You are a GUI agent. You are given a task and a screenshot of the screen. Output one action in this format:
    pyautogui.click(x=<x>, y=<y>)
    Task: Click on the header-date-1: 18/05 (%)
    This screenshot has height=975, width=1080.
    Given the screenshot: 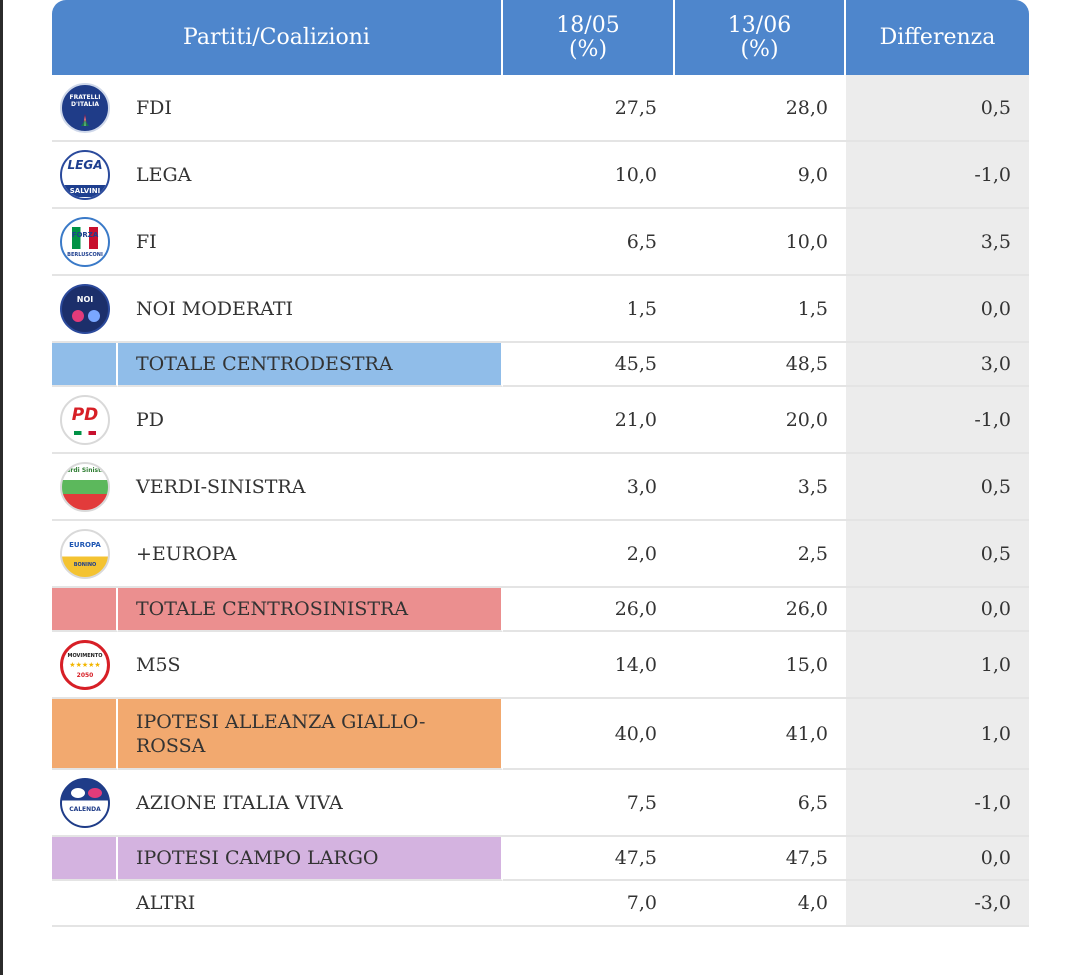 What is the action you would take?
    pyautogui.click(x=589, y=37)
    